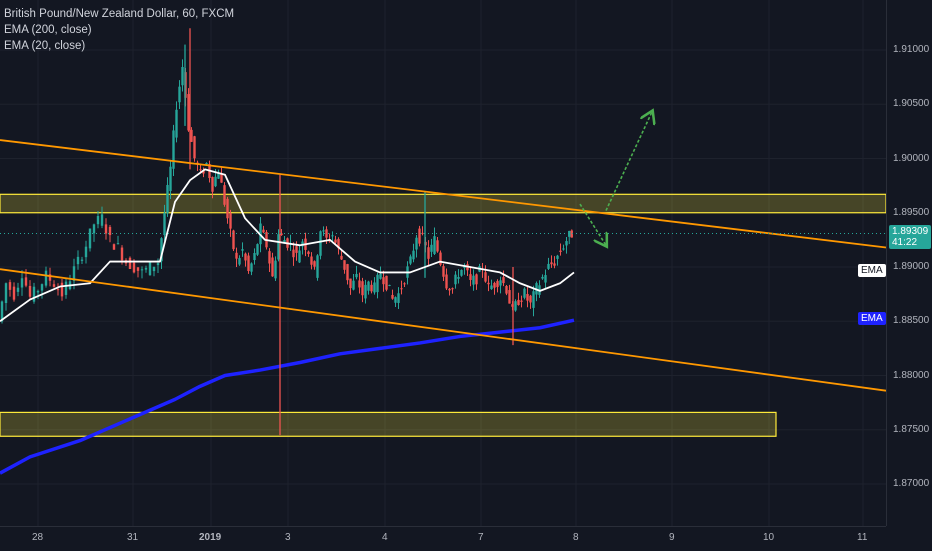 The height and width of the screenshot is (551, 932). I want to click on price-tick-label: 1.88500, so click(911, 321).